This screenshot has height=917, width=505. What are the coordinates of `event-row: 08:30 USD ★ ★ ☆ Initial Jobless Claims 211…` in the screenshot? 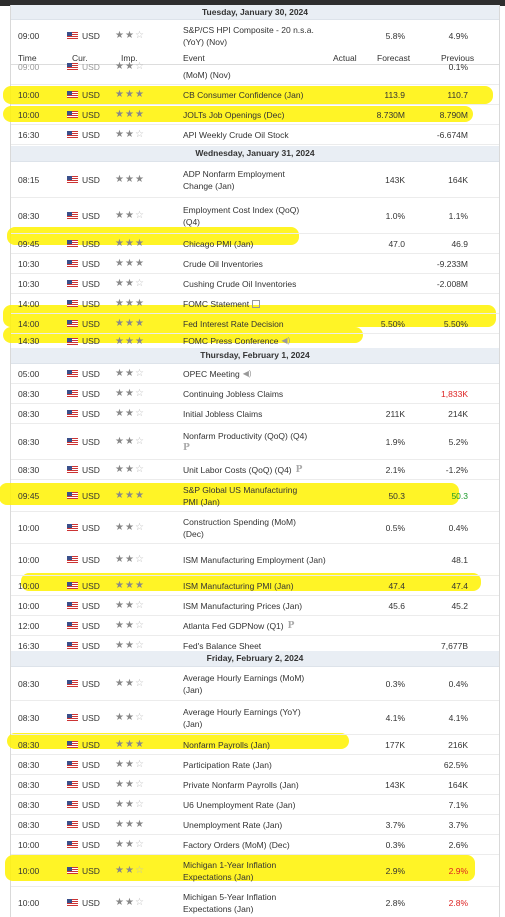 It's located at (255, 414).